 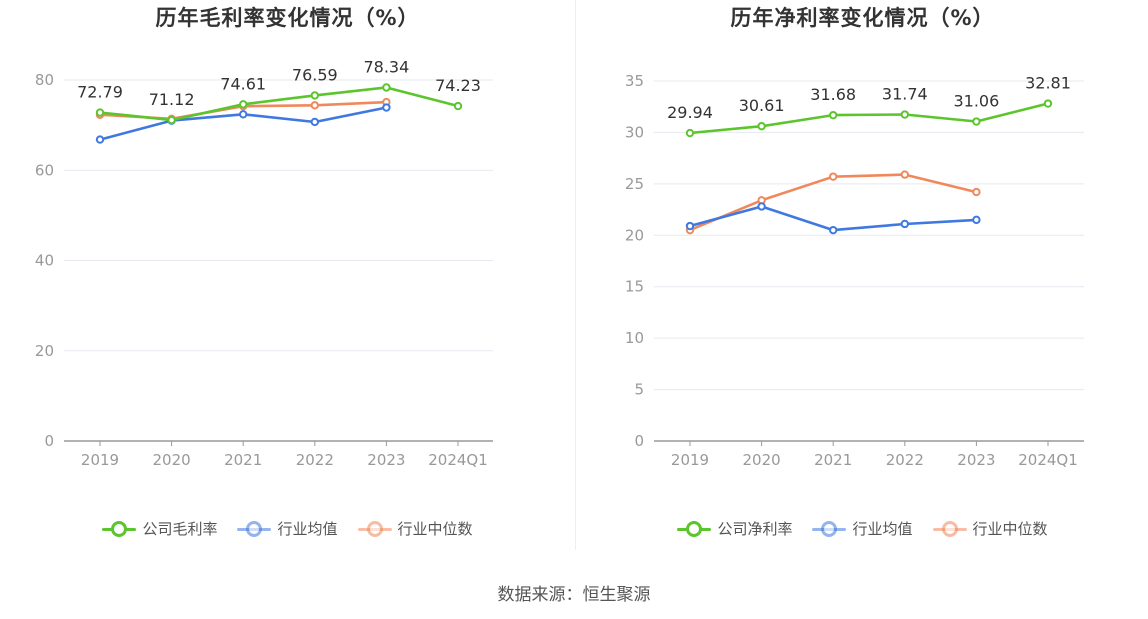 What do you see at coordinates (634, 81) in the screenshot?
I see `y-tick-label: 35` at bounding box center [634, 81].